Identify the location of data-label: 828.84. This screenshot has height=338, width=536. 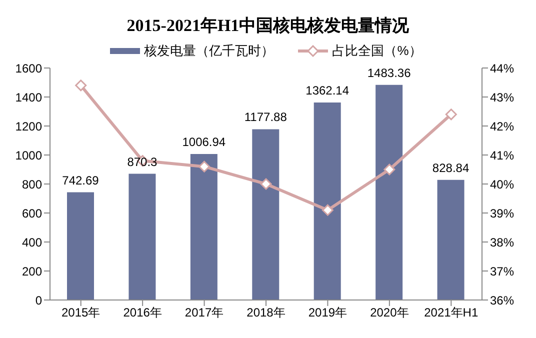
(451, 167).